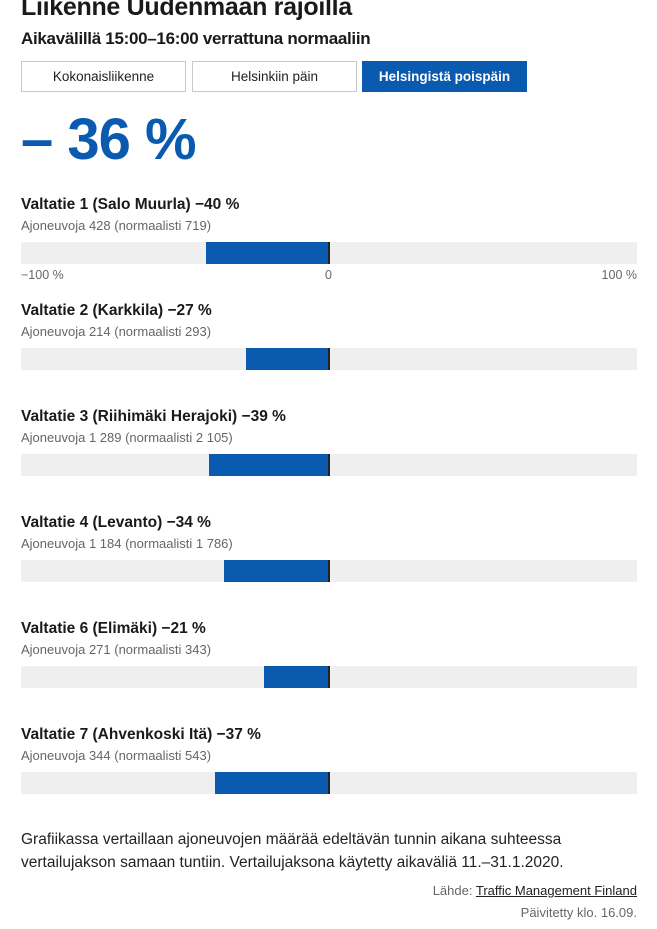 The height and width of the screenshot is (929, 657). Describe the element at coordinates (127, 543) in the screenshot. I see `row-vehicle-count: Ajoneuvoja 1 184 (normaalisti 1 786)` at that location.